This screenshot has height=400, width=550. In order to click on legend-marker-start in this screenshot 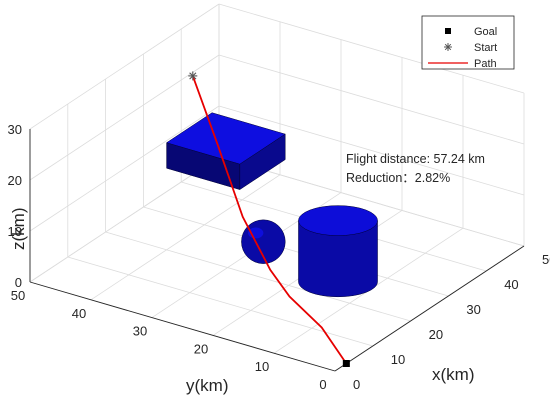, I will do `click(448, 47)`.